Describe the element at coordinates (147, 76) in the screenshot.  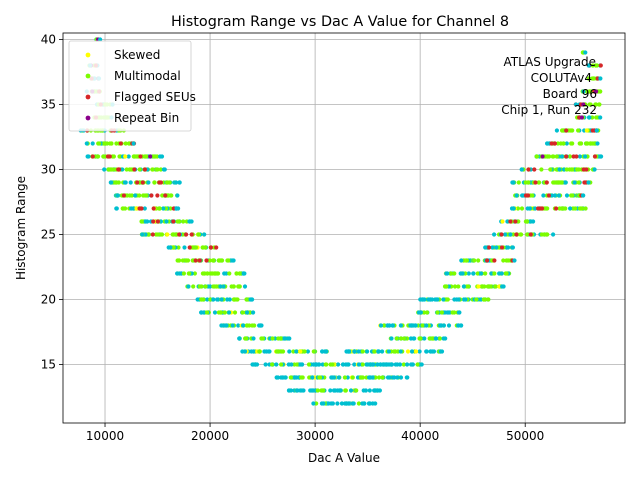
I see `legend-label: Multimodal` at that location.